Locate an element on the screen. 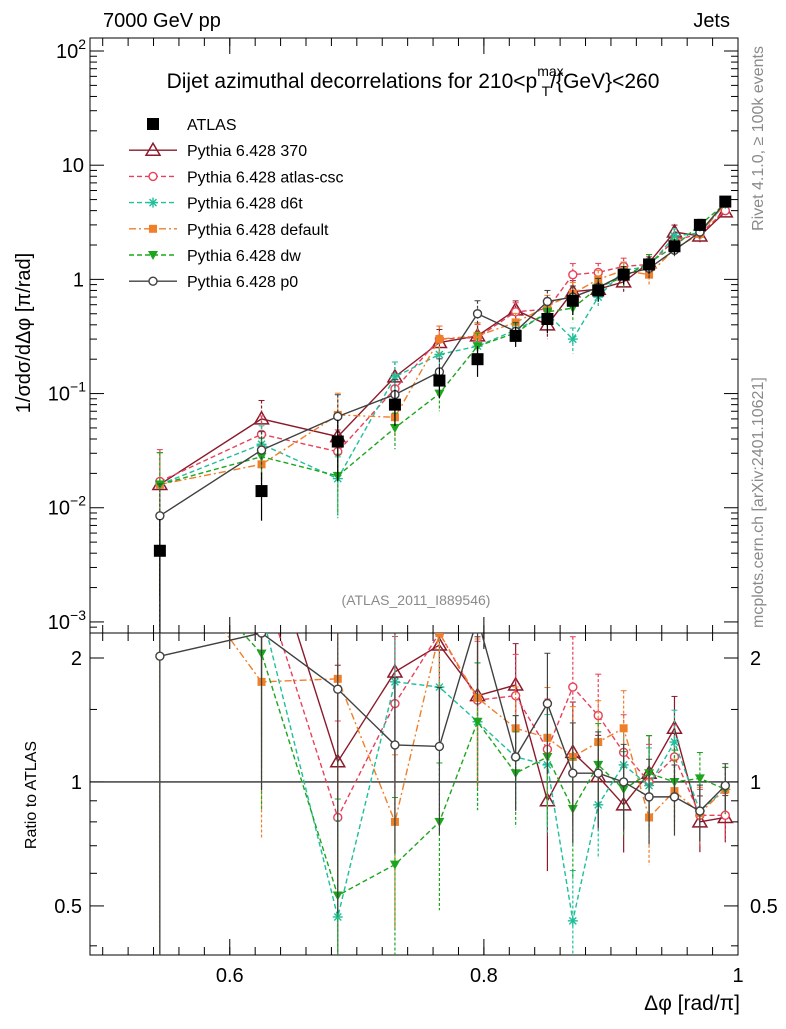 The width and height of the screenshot is (786, 1029). ratio-tick-label-right: 2 is located at coordinates (755, 659).